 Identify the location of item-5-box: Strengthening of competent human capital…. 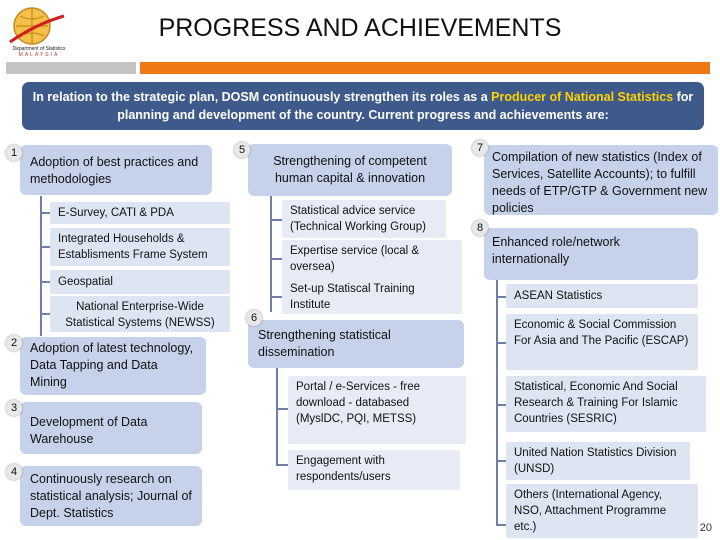
(350, 170).